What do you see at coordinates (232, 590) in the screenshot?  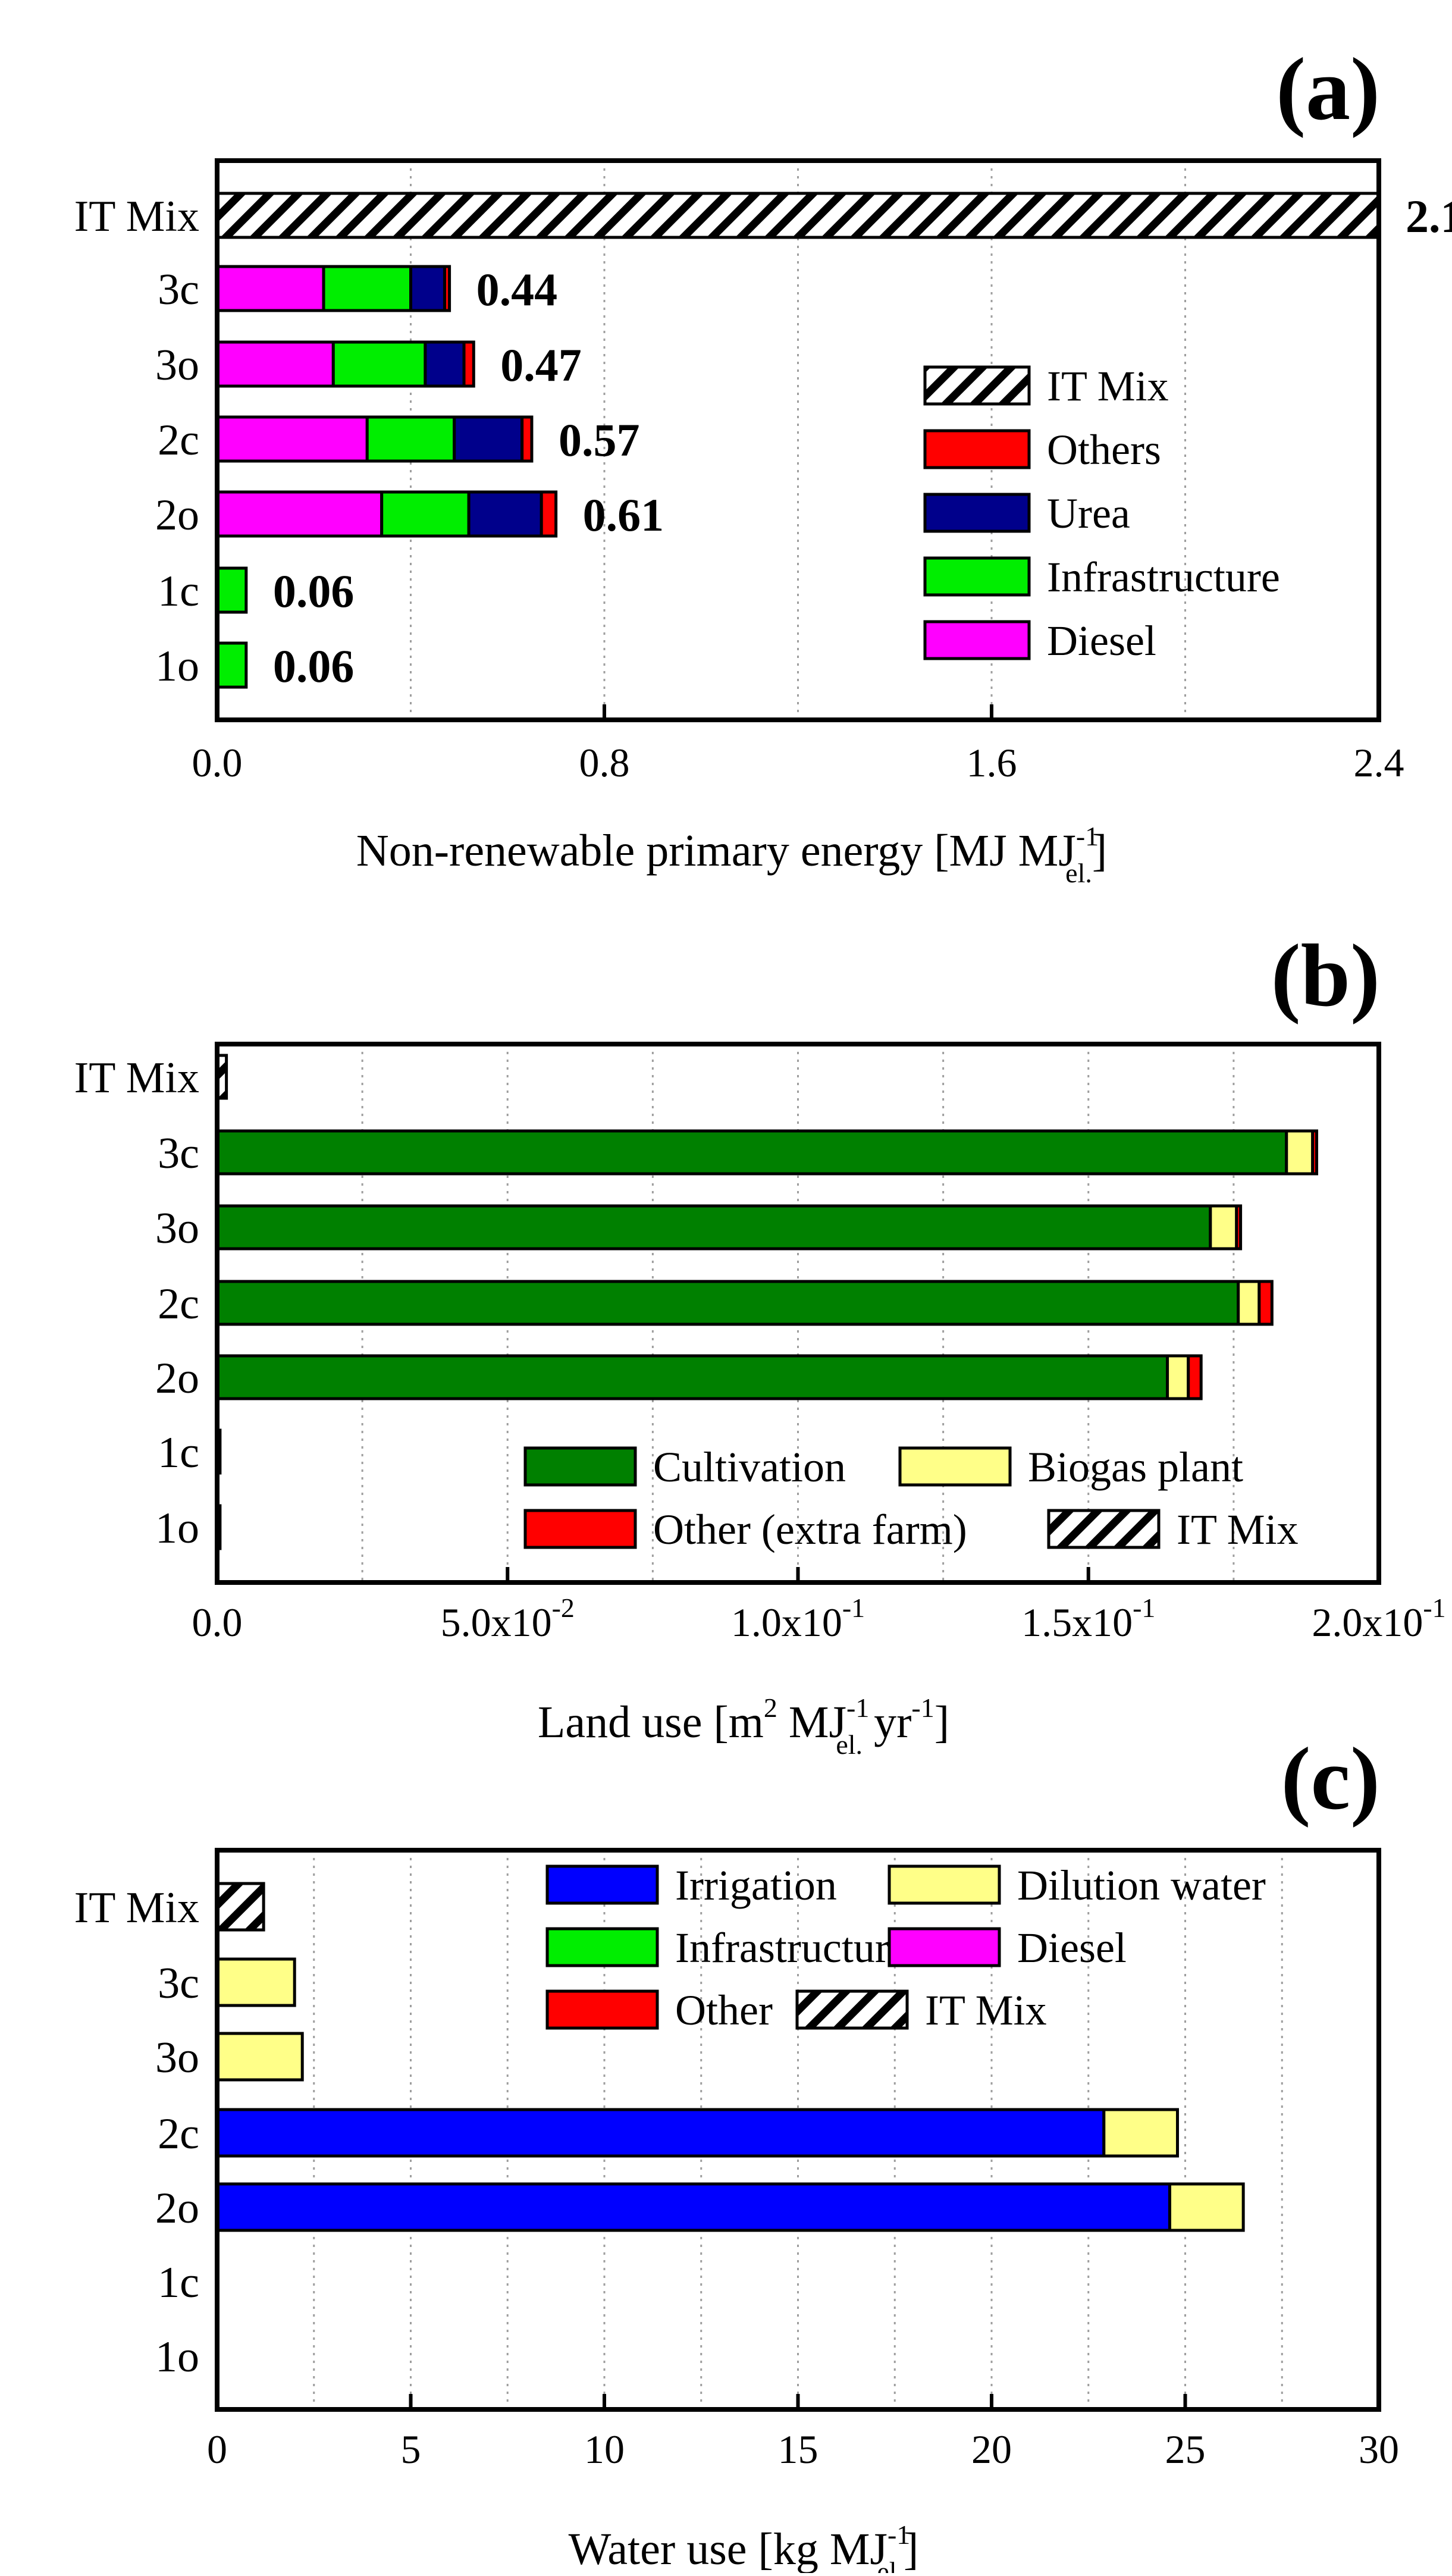 I see `bar-a-1c-infrastructure` at bounding box center [232, 590].